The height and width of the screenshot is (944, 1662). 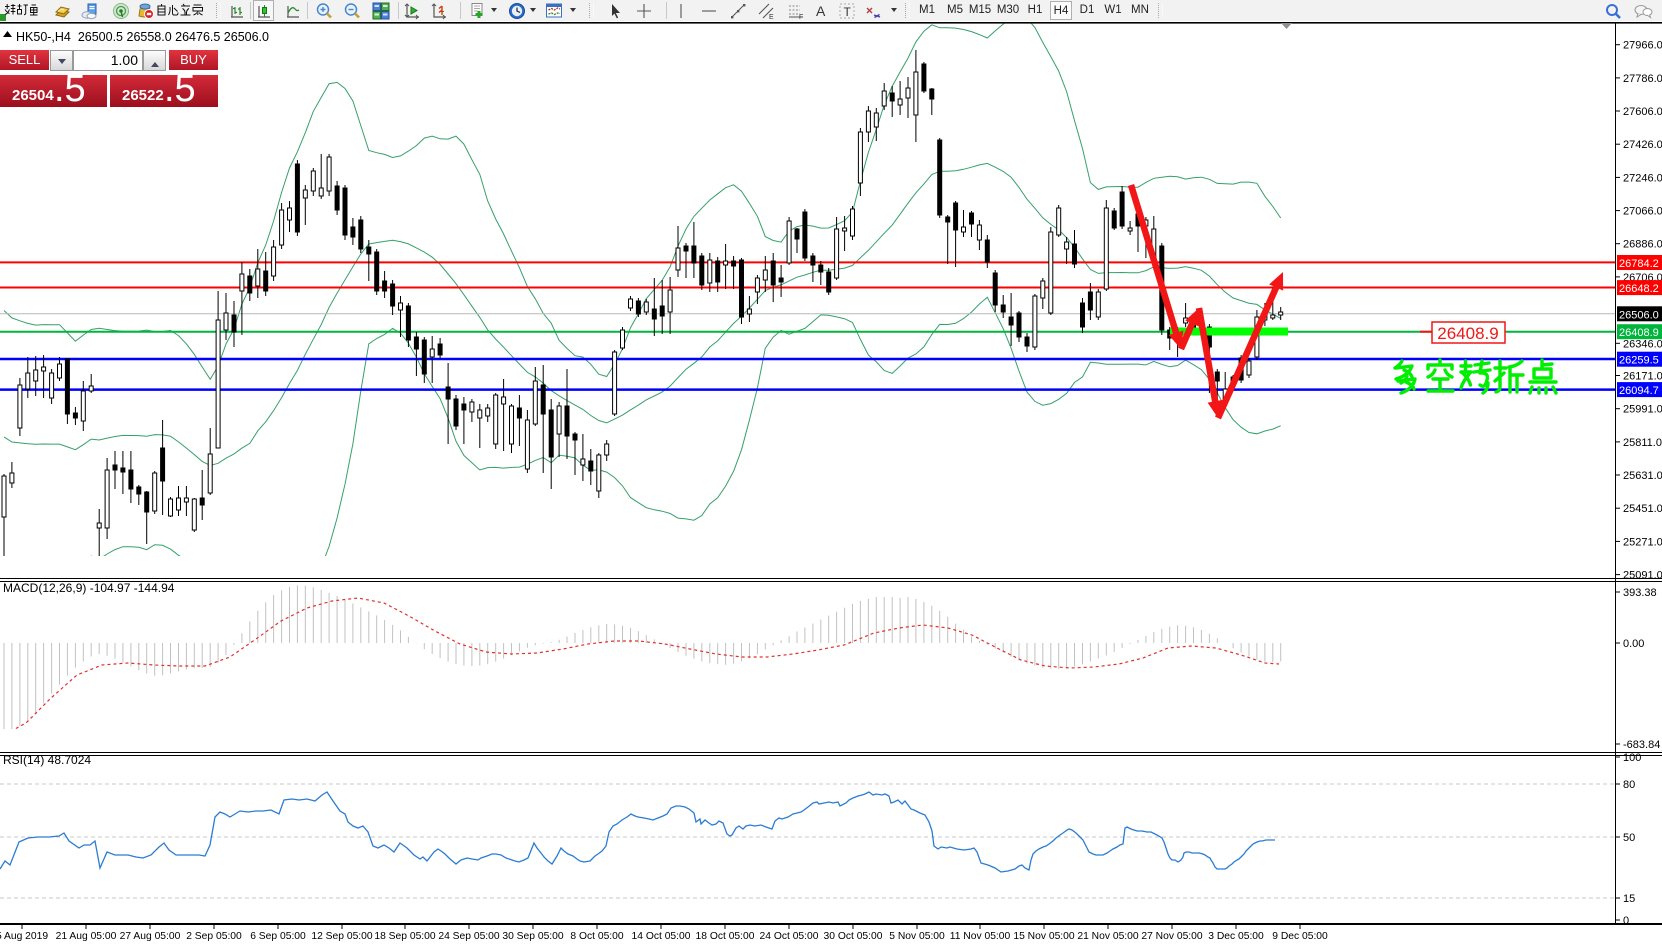 I want to click on svg-text: 30 Sep 05:00, so click(x=533, y=936).